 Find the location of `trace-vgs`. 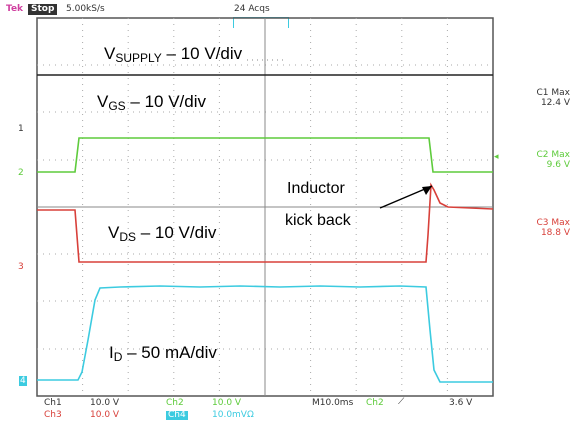

trace-vgs is located at coordinates (265, 155).